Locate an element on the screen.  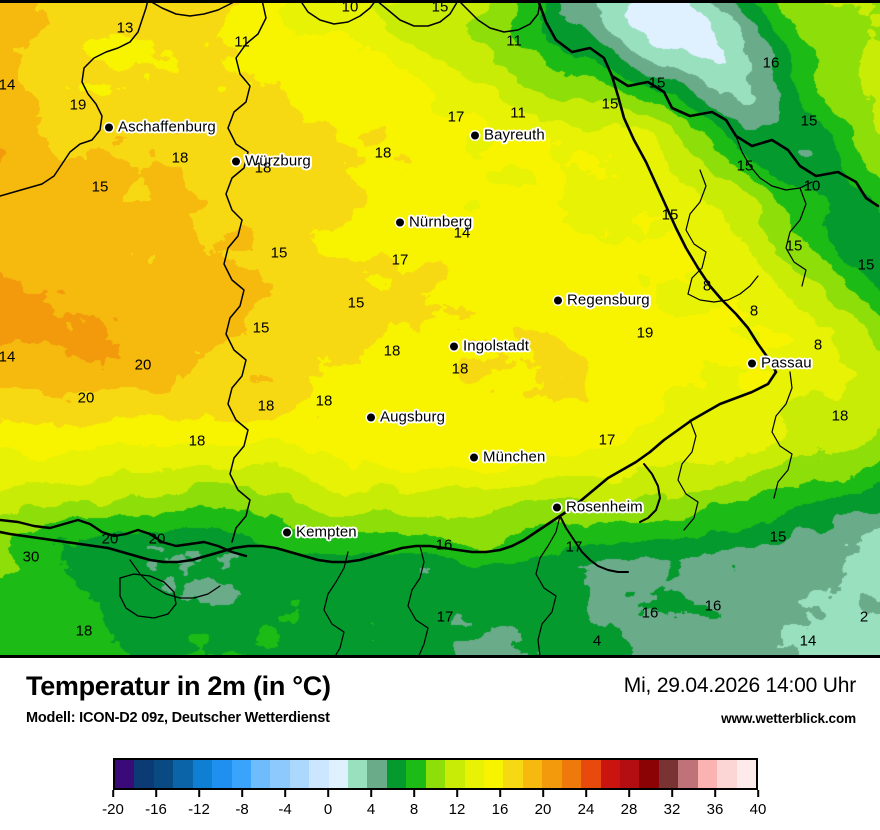
city-label: Bayreuth is located at coordinates (514, 135).